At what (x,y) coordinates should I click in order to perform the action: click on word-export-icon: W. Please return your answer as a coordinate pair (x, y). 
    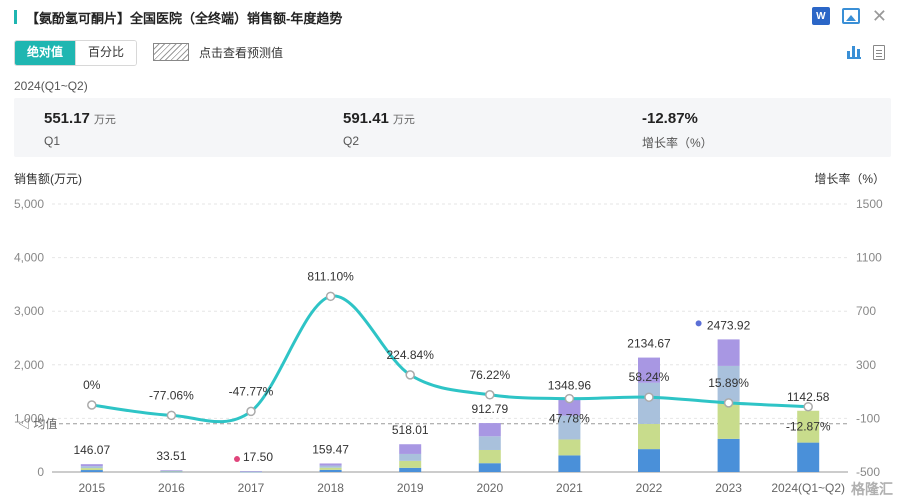
    Looking at the image, I should click on (820, 16).